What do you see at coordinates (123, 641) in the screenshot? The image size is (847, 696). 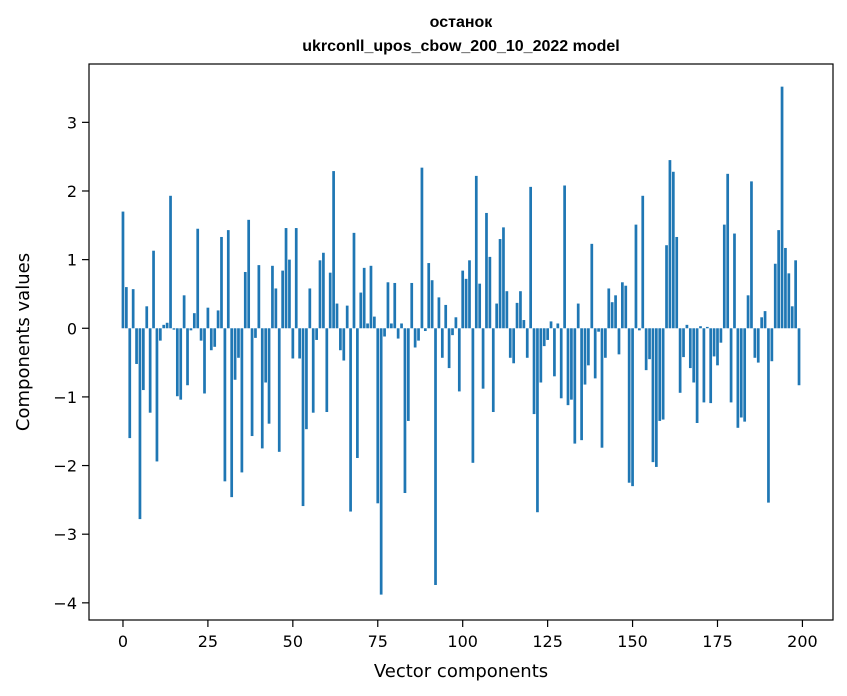 I see `x-tick-label: 0` at bounding box center [123, 641].